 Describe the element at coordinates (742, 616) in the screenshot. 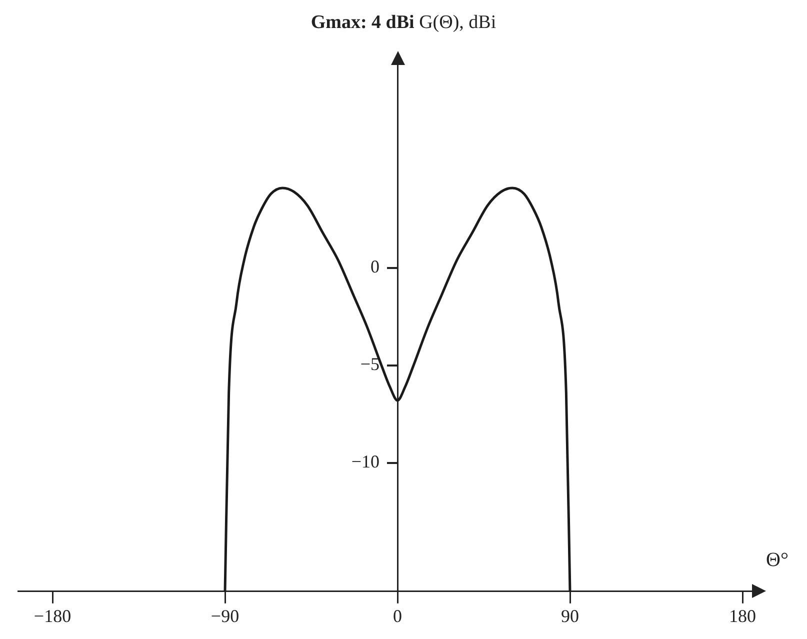

I see `x-tick-label: 180` at that location.